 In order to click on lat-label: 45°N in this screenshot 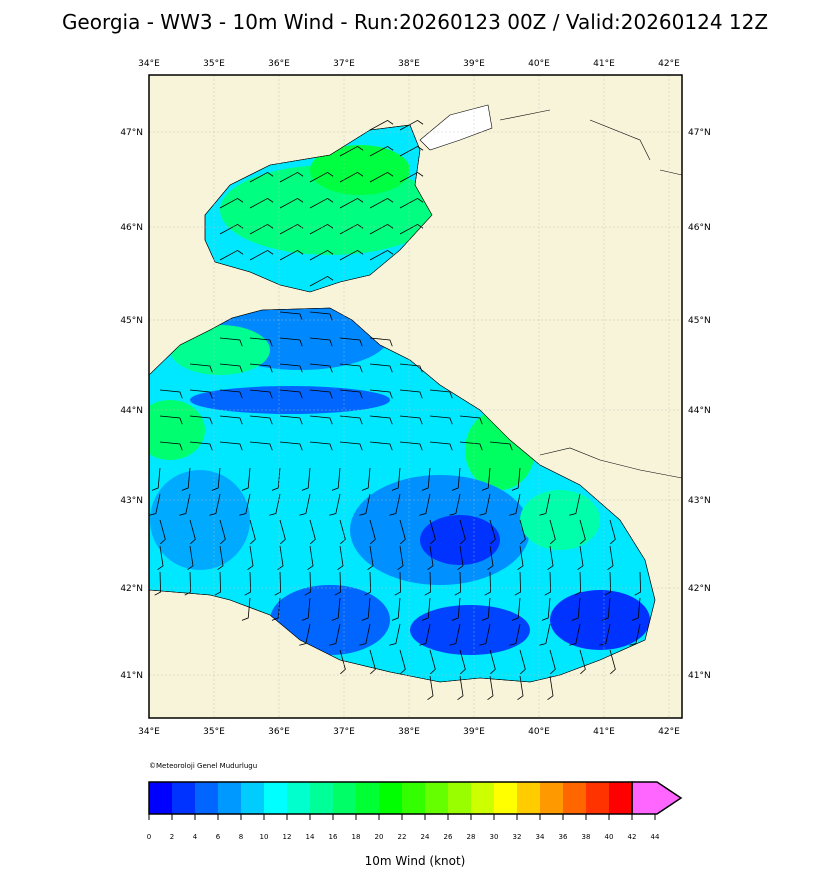, I will do `click(131, 321)`.